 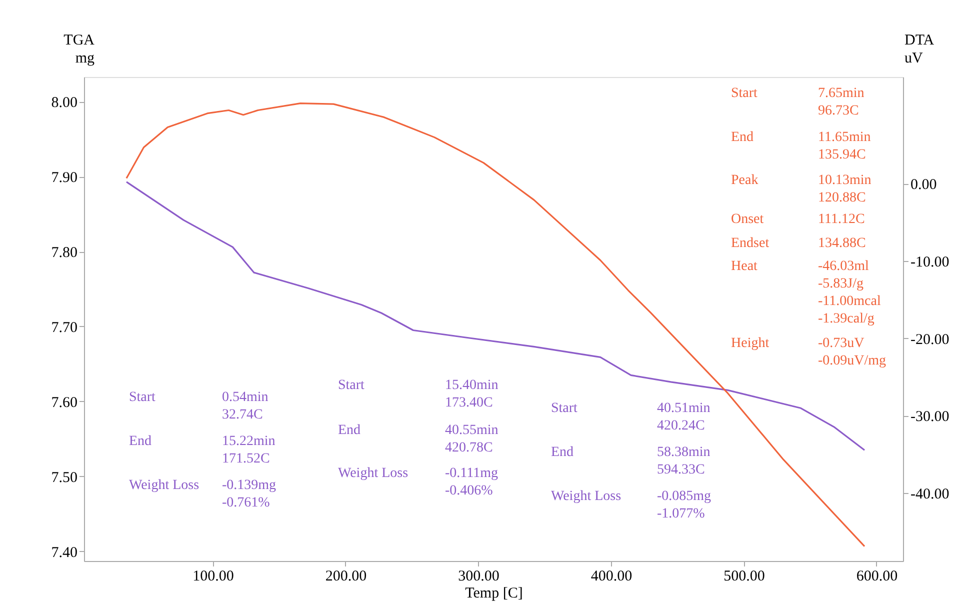 I want to click on x-axis-title: Temp [C], so click(x=494, y=594).